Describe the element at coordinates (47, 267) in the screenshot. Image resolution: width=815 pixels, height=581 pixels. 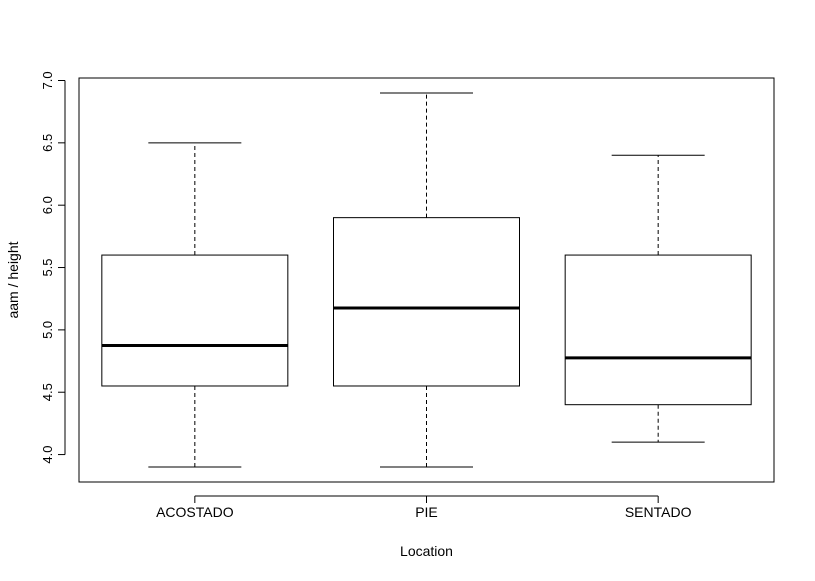
I see `y-tick-label: 5.5` at that location.